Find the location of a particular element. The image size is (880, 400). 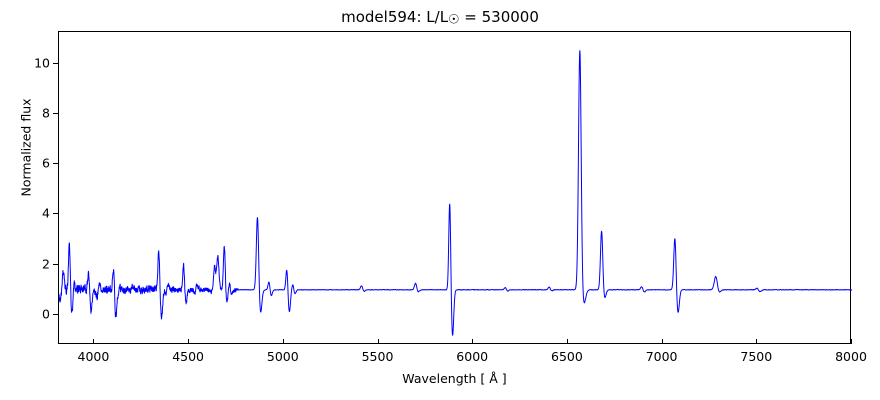

sun-symbol-icon: ☉ is located at coordinates (454, 20).